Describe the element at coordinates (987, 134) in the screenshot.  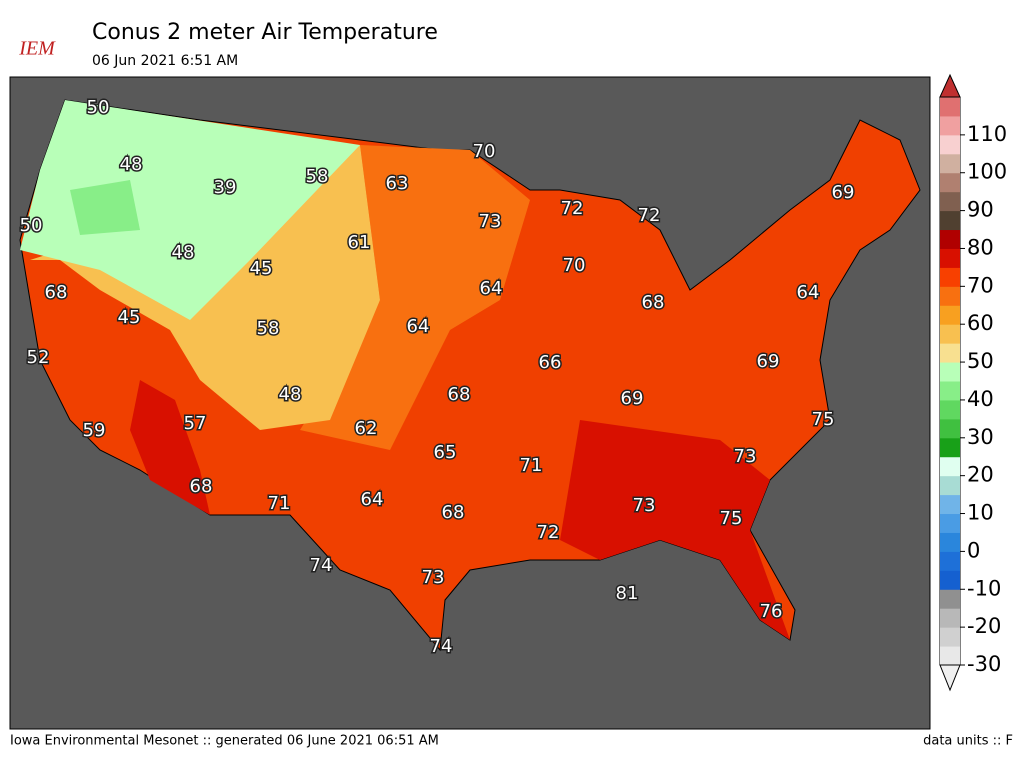
I see `colorbar-tick-label: 110` at that location.